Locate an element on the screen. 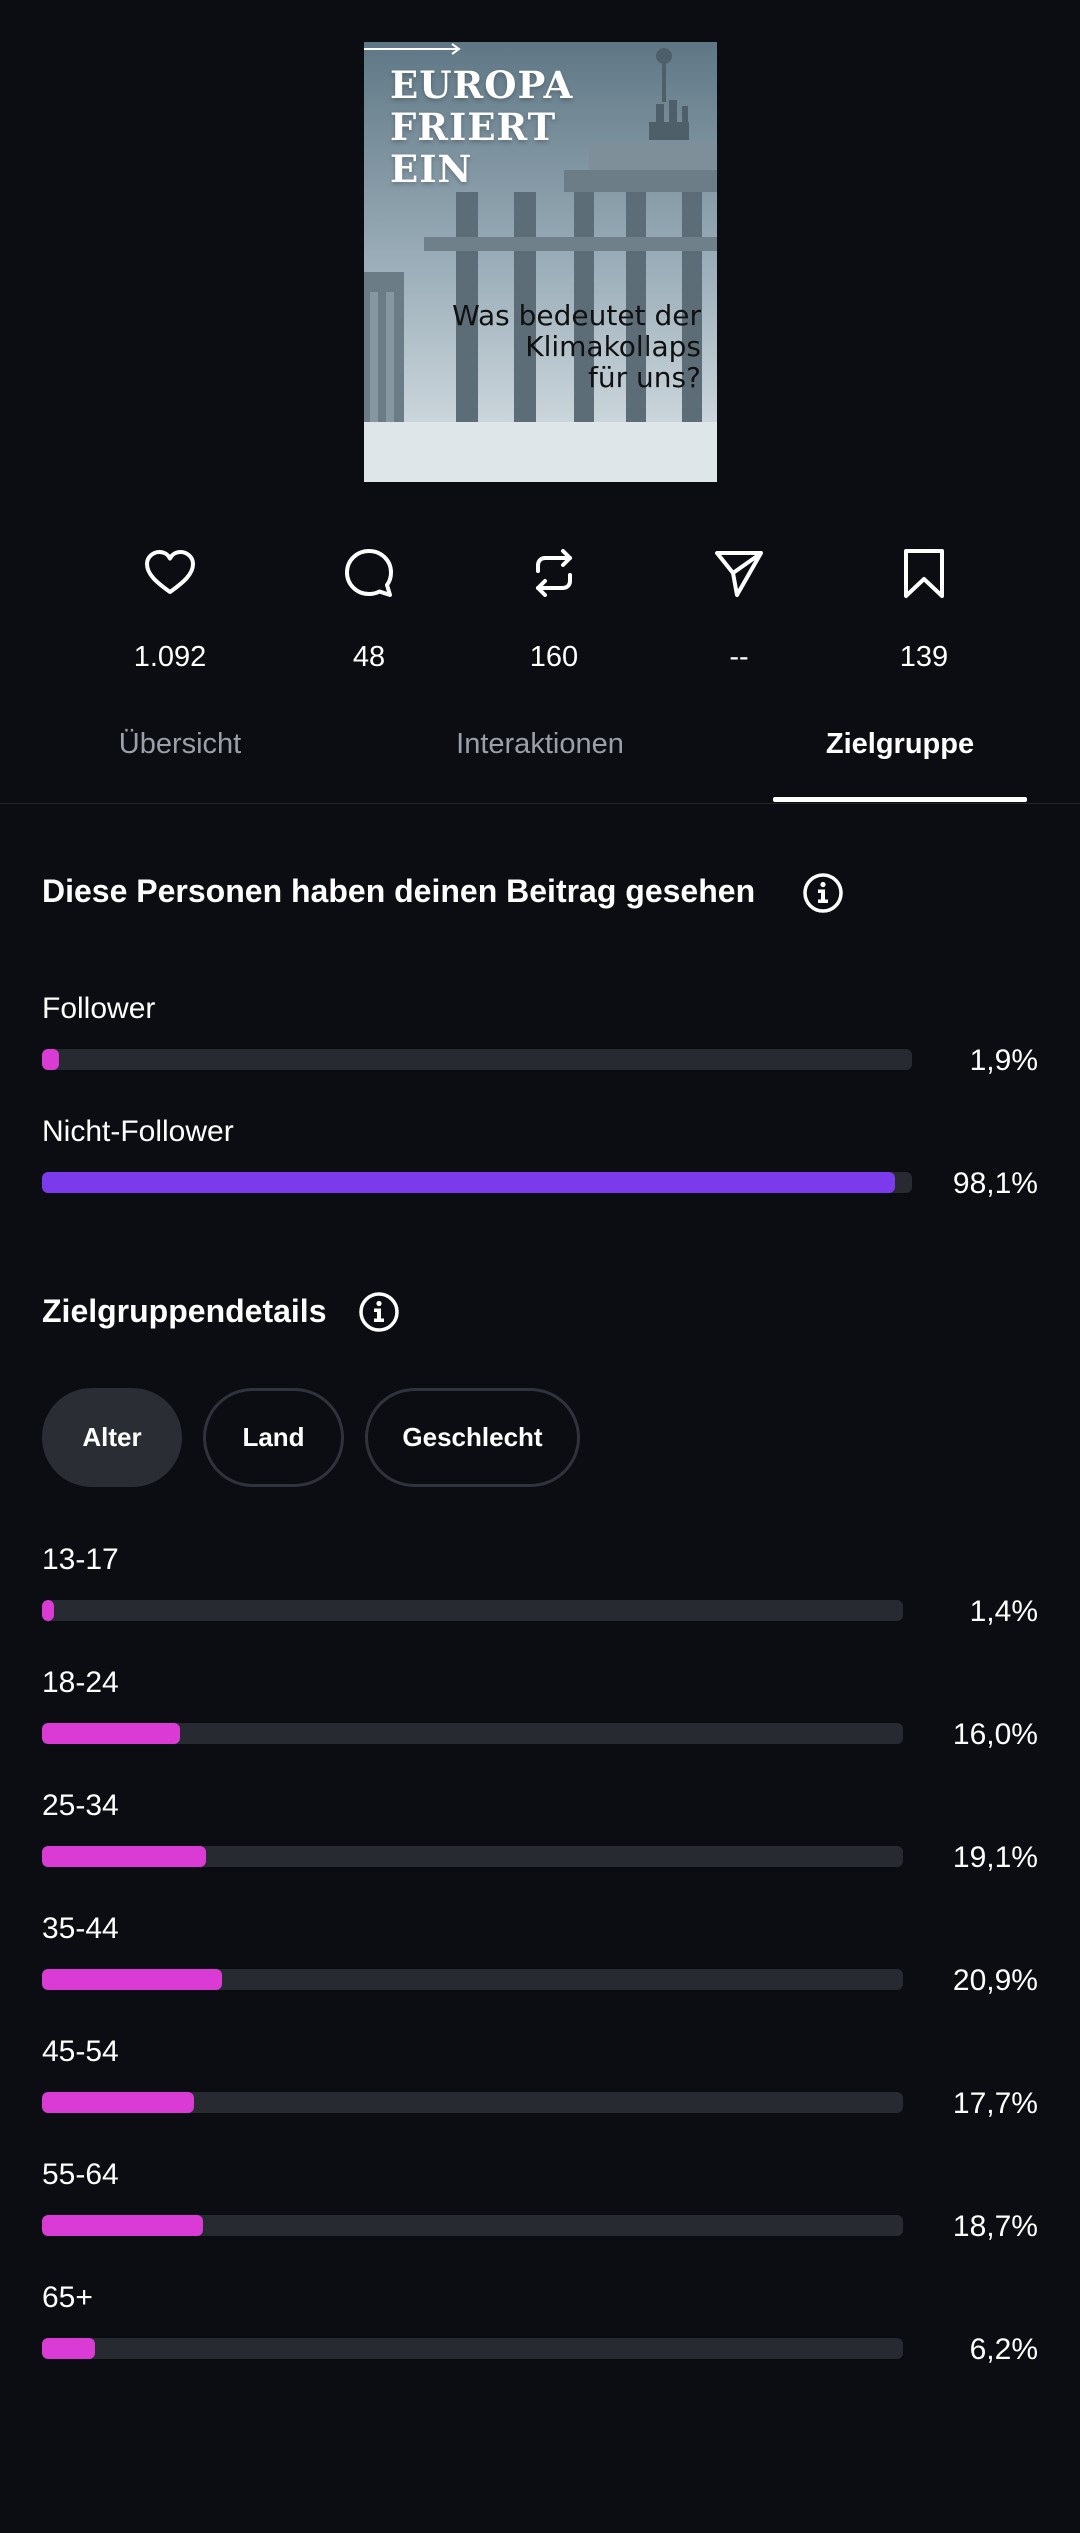  shares-count: -- is located at coordinates (739, 657).